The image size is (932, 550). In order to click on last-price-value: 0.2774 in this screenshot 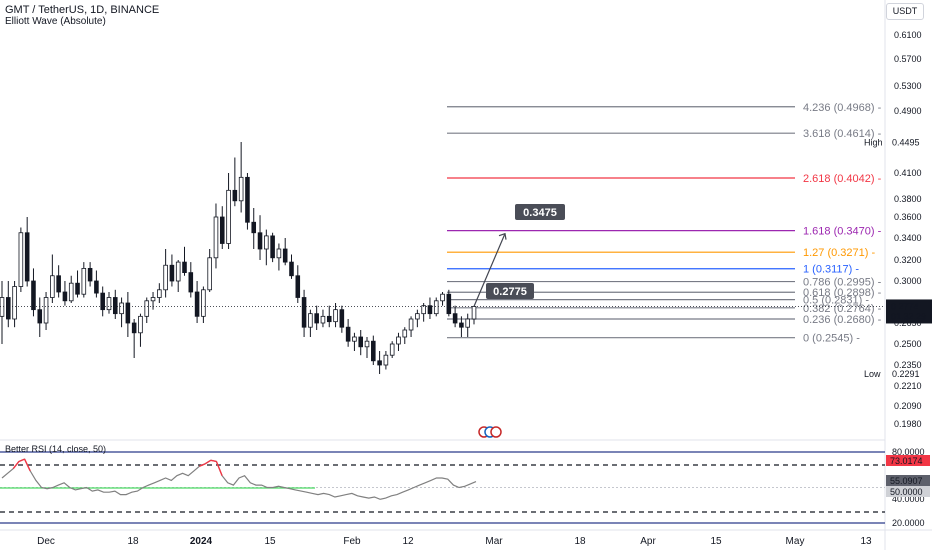, I will do `click(905, 306)`.